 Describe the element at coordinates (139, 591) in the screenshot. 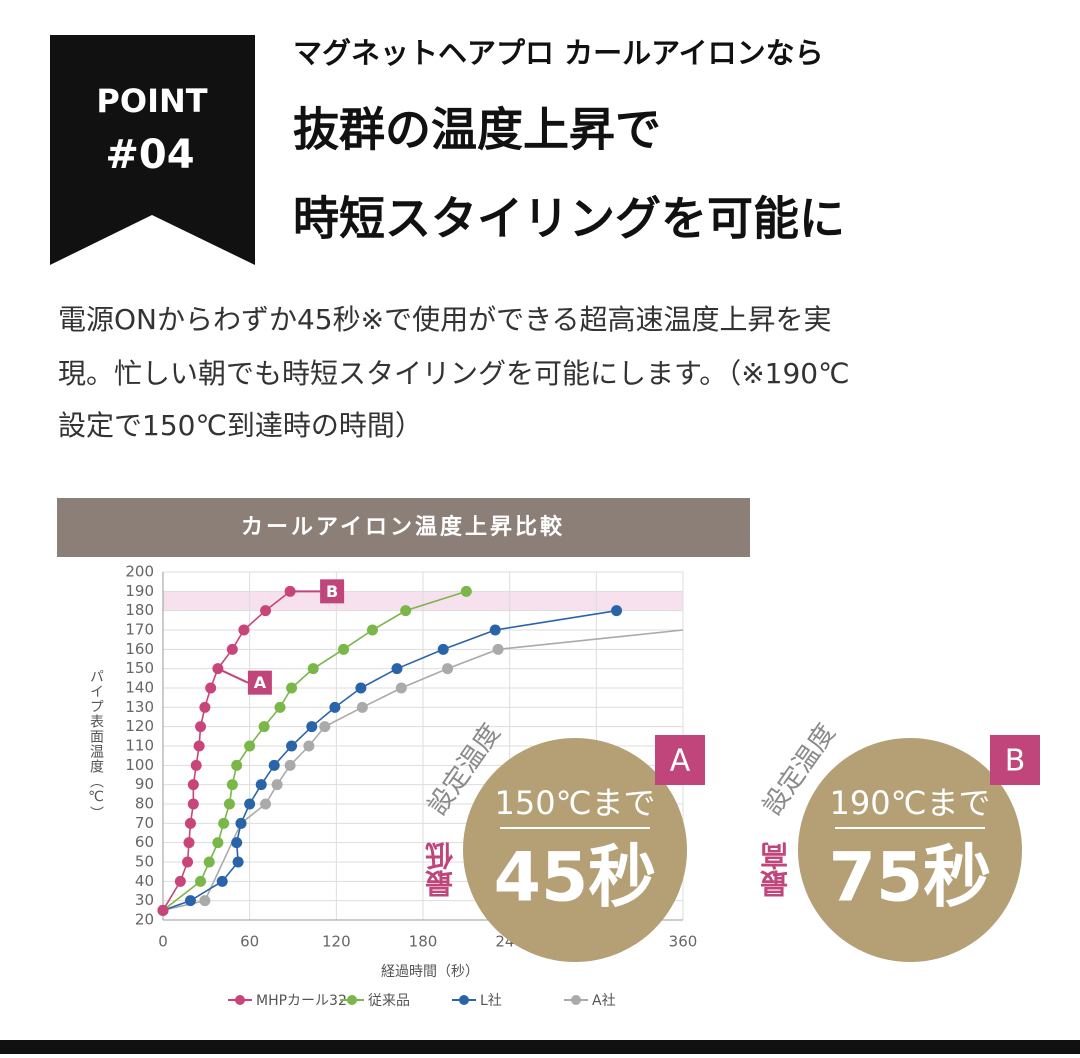

I see `y-tick-label: 190` at that location.